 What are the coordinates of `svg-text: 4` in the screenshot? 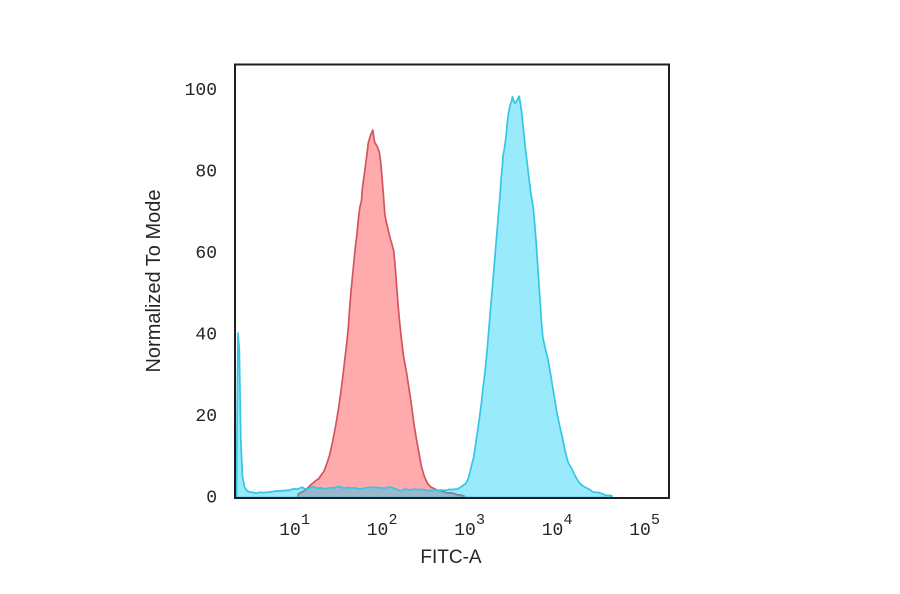 It's located at (568, 520).